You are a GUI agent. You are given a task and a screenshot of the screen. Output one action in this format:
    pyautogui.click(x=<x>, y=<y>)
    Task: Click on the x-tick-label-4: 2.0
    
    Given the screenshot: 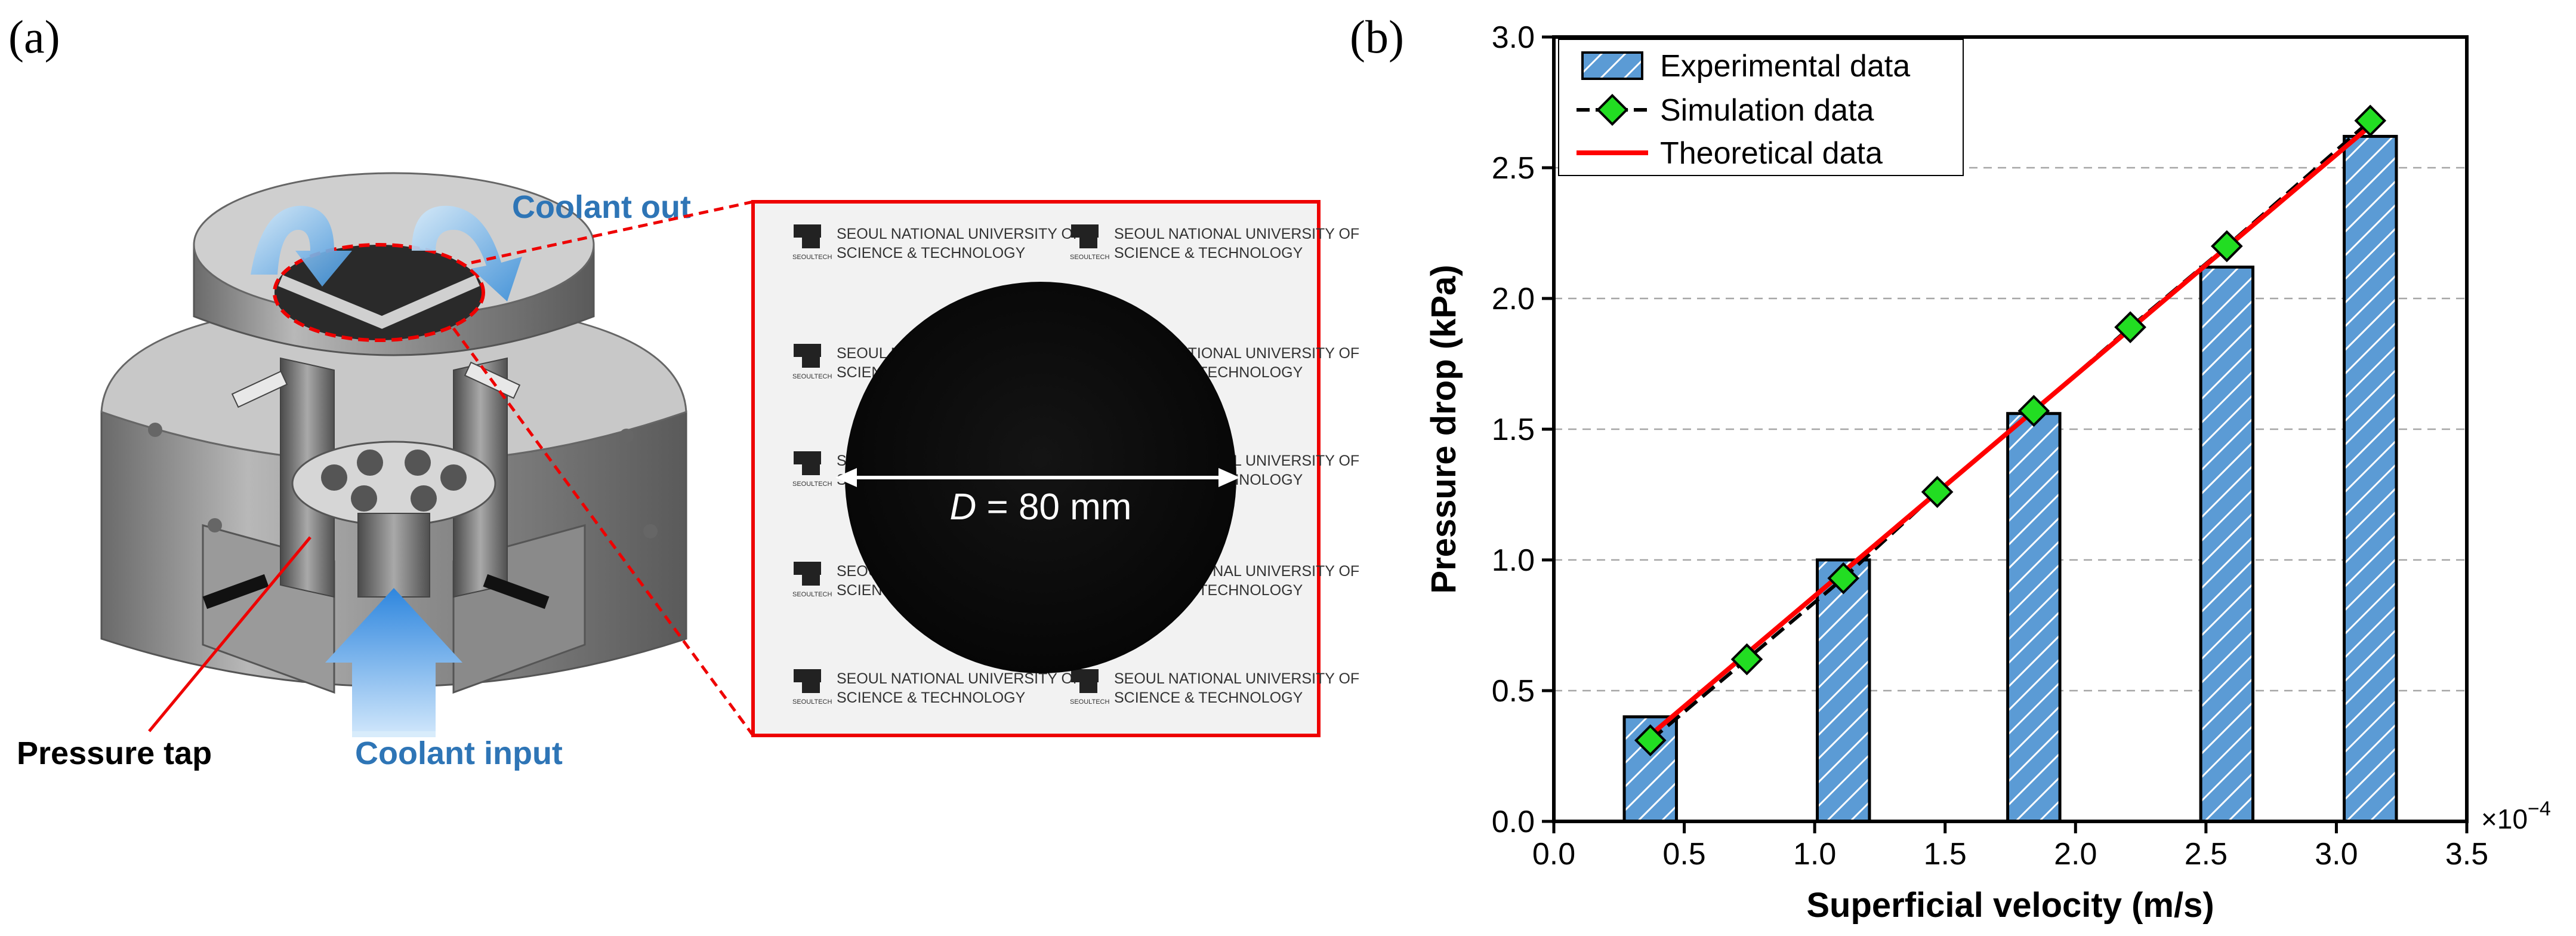 What is the action you would take?
    pyautogui.click(x=2075, y=855)
    